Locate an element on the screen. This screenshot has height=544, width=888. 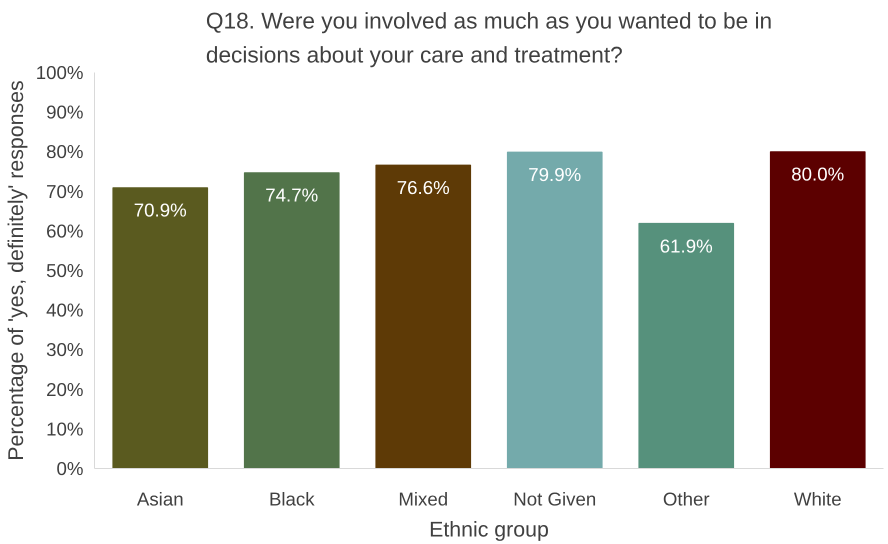
y-tick-label: 90% is located at coordinates (65, 112).